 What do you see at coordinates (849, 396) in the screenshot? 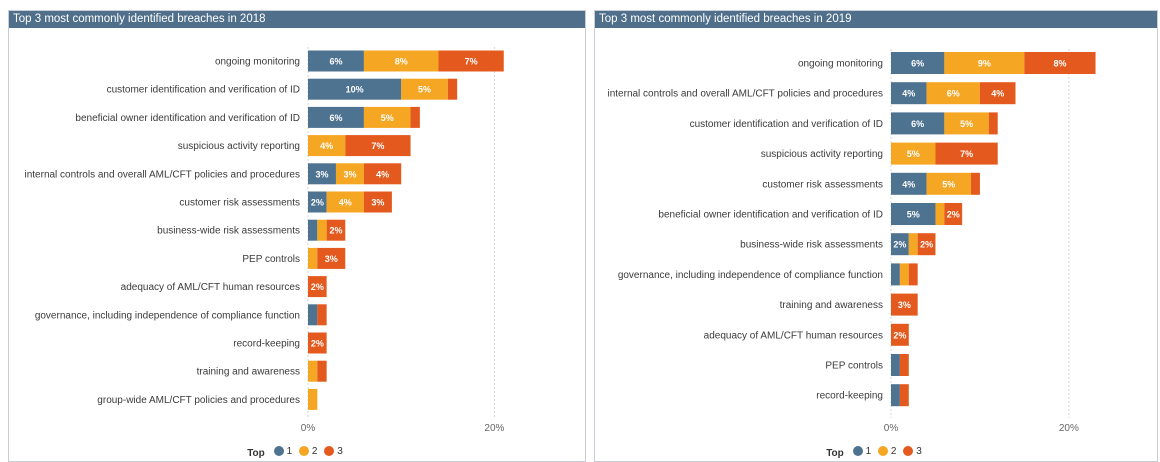
I see `category-label: record-keeping` at bounding box center [849, 396].